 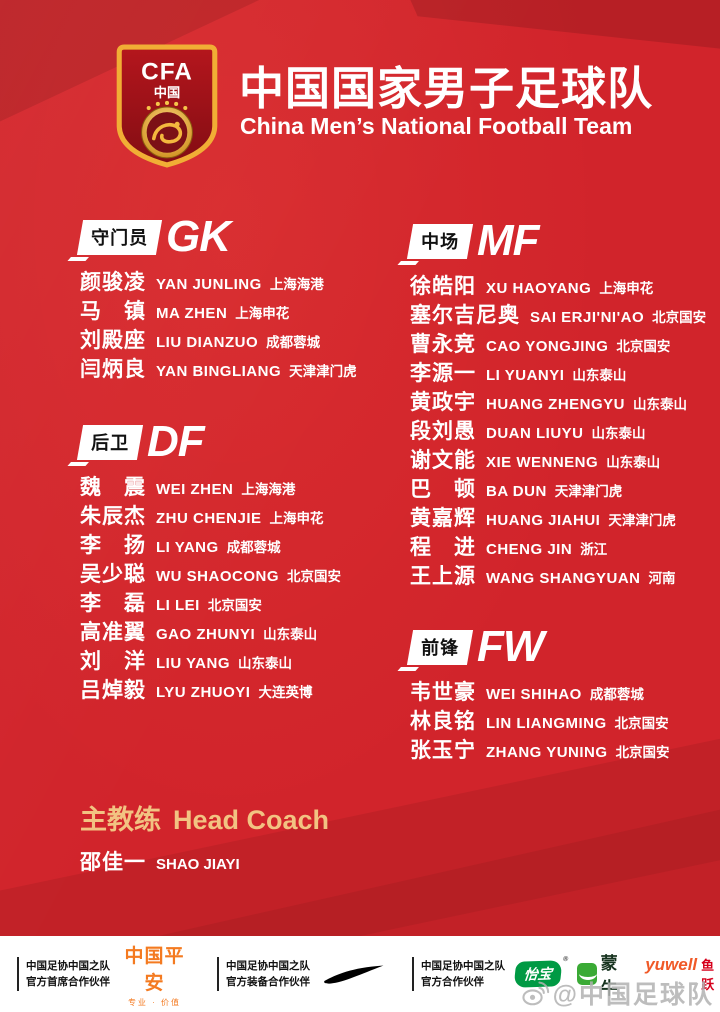 I want to click on player-row: 黄嘉辉 HUANG JIAHUI 天津津门虎, so click(x=565, y=516).